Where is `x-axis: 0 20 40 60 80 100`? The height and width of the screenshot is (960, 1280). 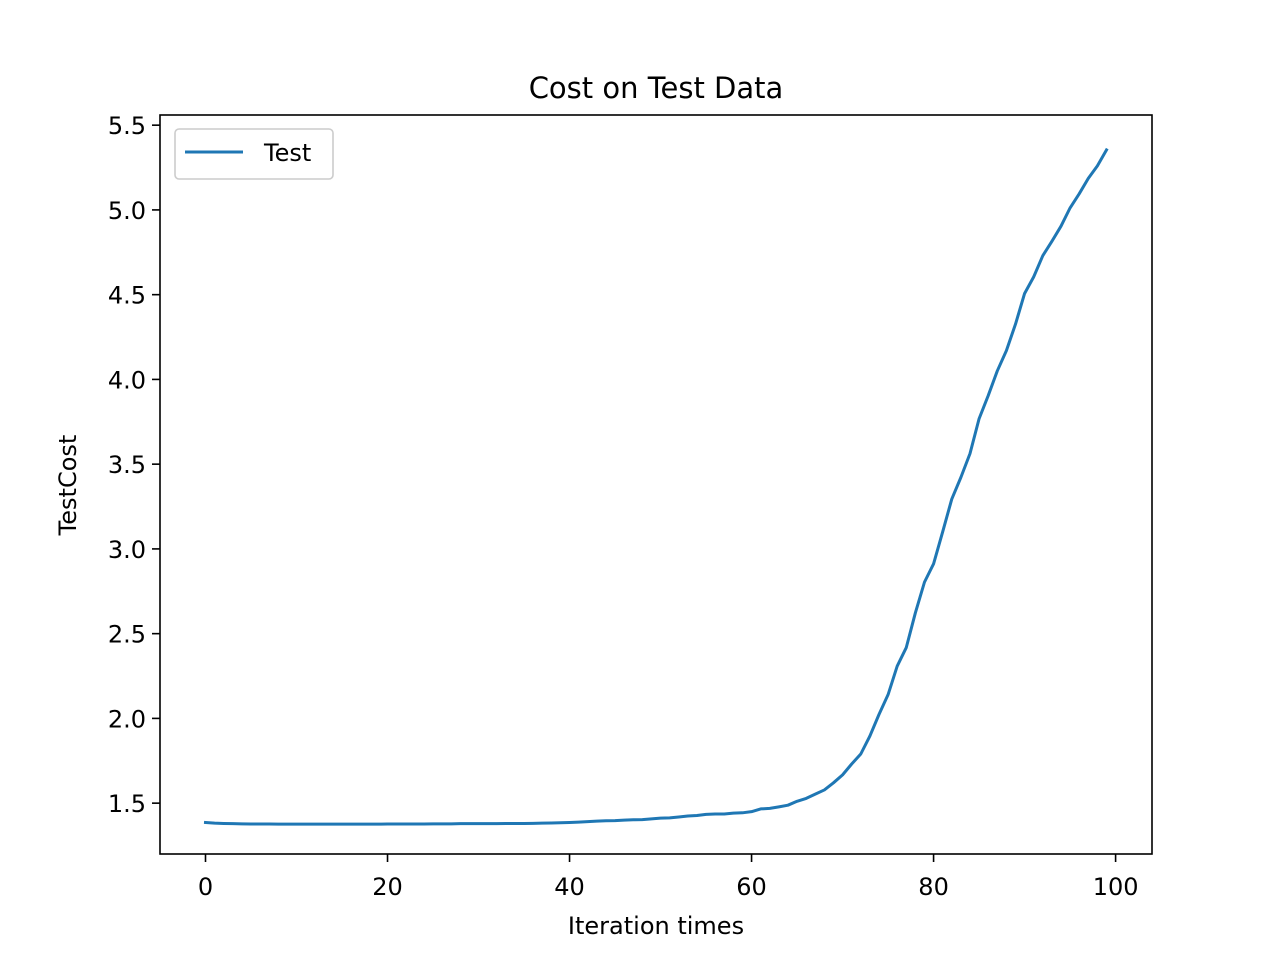
x-axis: 0 20 40 60 80 100 is located at coordinates (668, 877).